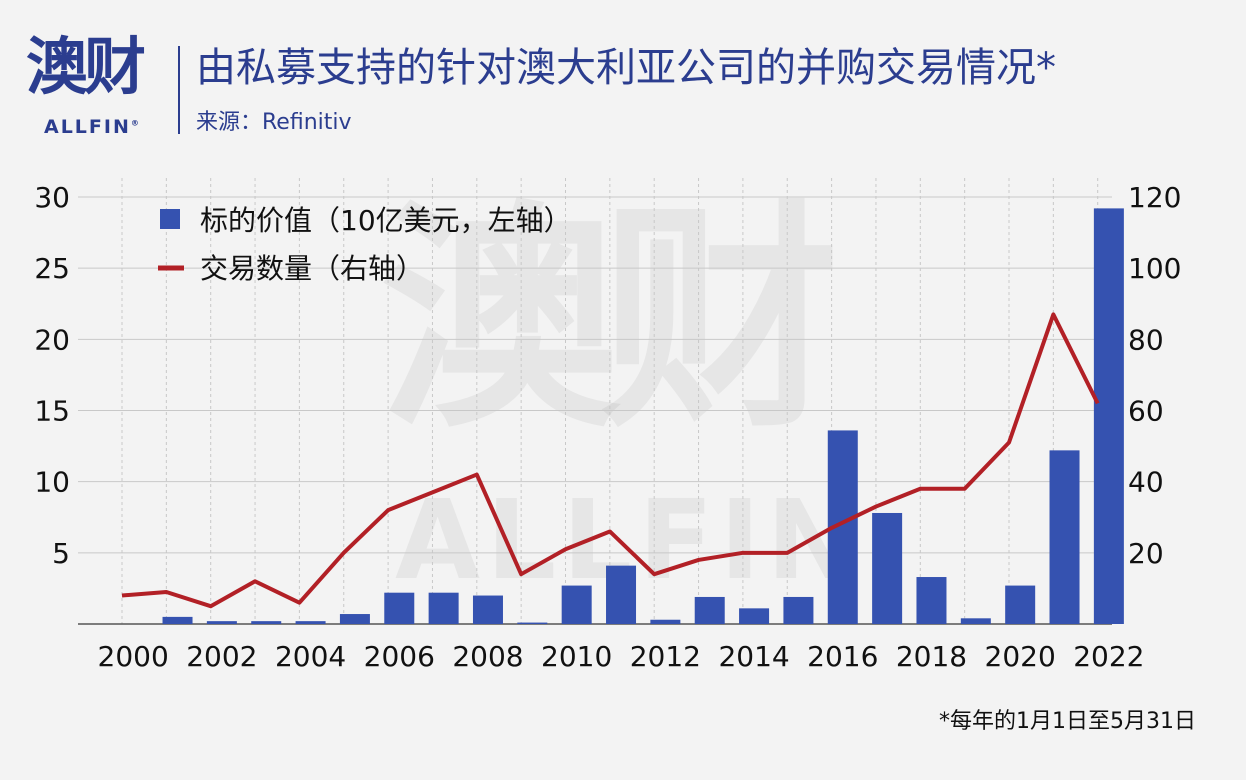 The width and height of the screenshot is (1246, 780). What do you see at coordinates (753, 656) in the screenshot?
I see `x-tick-label: 2014` at bounding box center [753, 656].